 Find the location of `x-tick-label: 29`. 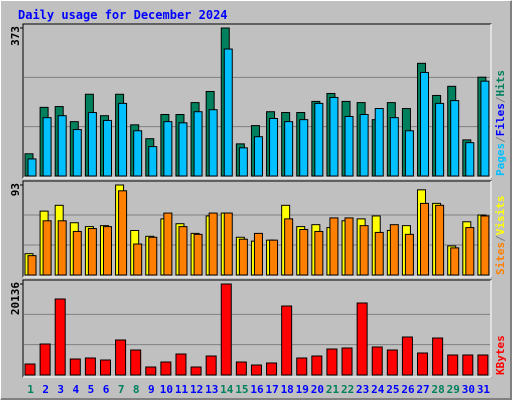

x-tick-label: 29 is located at coordinates (453, 389).